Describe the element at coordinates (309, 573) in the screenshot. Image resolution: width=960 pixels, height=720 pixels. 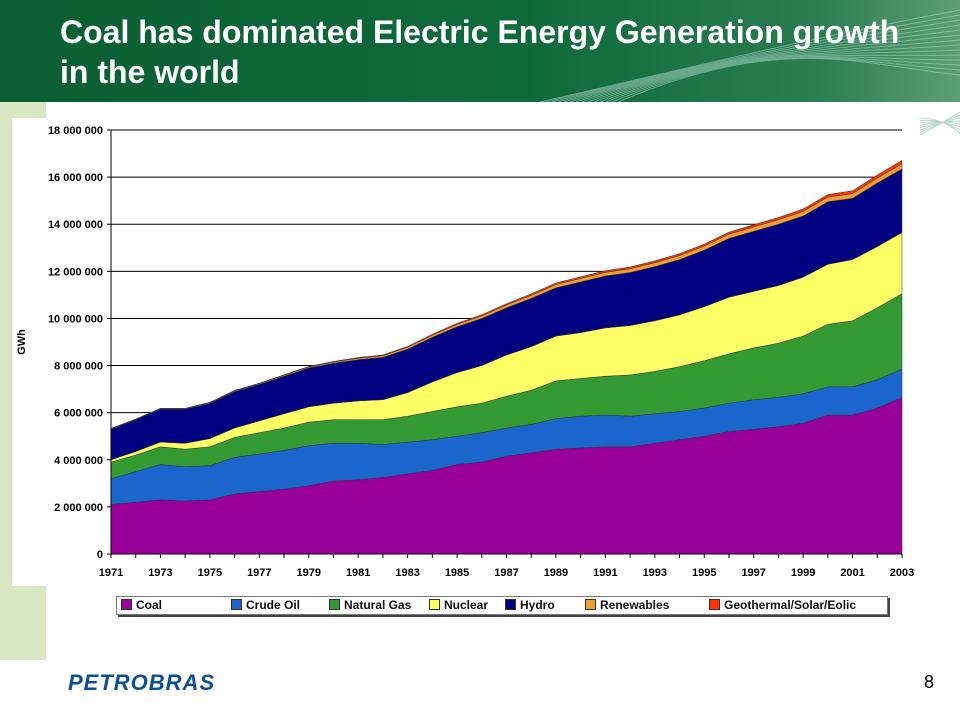
I see `x-tick-label: 1979` at that location.